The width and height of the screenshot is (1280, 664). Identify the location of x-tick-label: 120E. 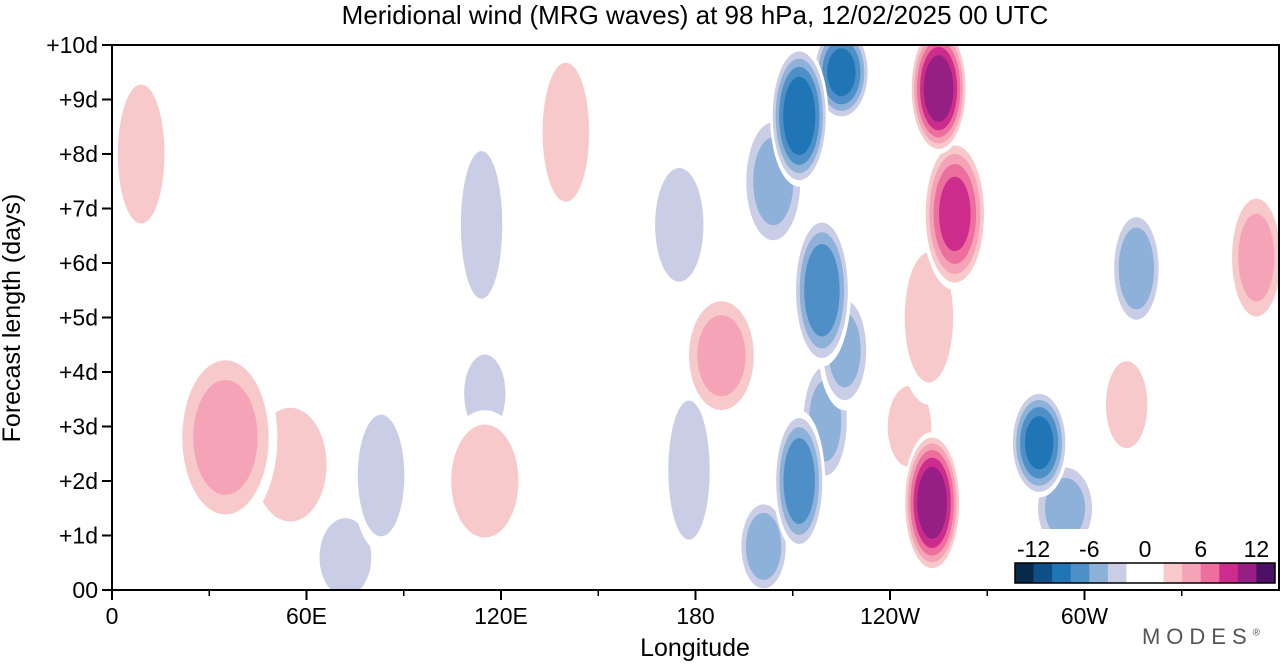
(501, 616).